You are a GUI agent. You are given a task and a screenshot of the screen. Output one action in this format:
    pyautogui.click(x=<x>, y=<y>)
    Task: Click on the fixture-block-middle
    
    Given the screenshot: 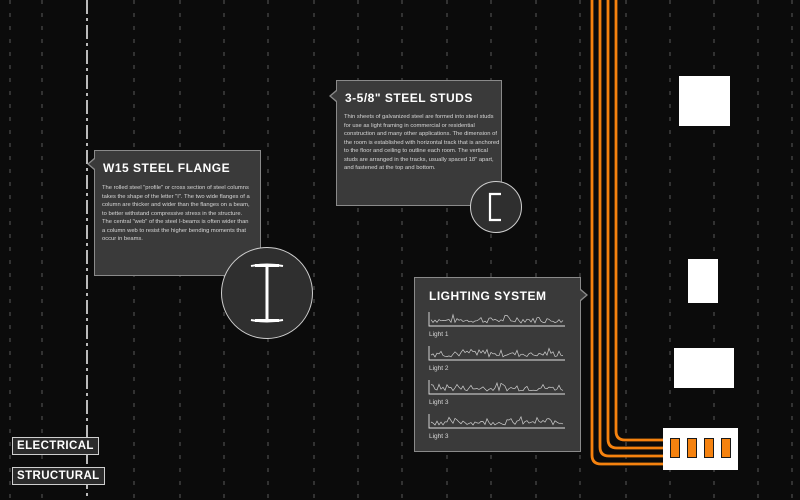 What is the action you would take?
    pyautogui.click(x=703, y=281)
    